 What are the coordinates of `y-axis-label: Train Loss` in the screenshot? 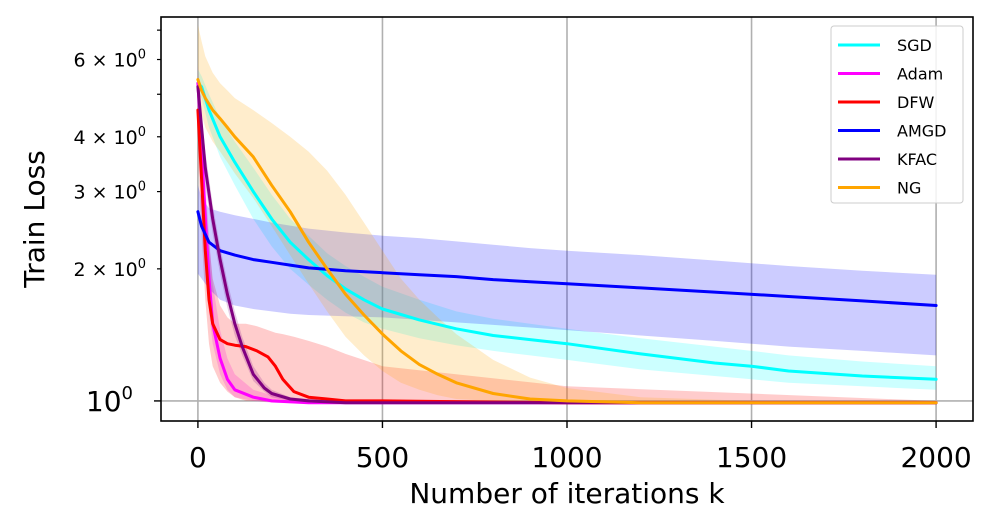 It's located at (34, 219).